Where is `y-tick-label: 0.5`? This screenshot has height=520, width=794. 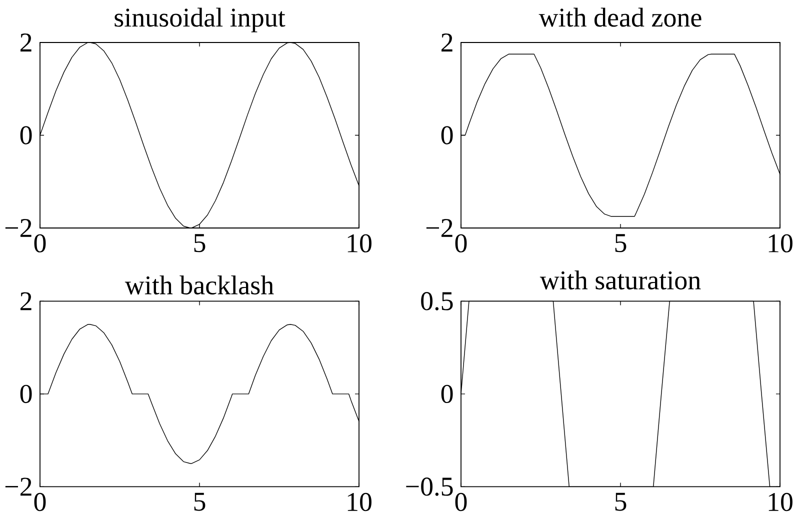
y-tick-label: 0.5 is located at coordinates (437, 301).